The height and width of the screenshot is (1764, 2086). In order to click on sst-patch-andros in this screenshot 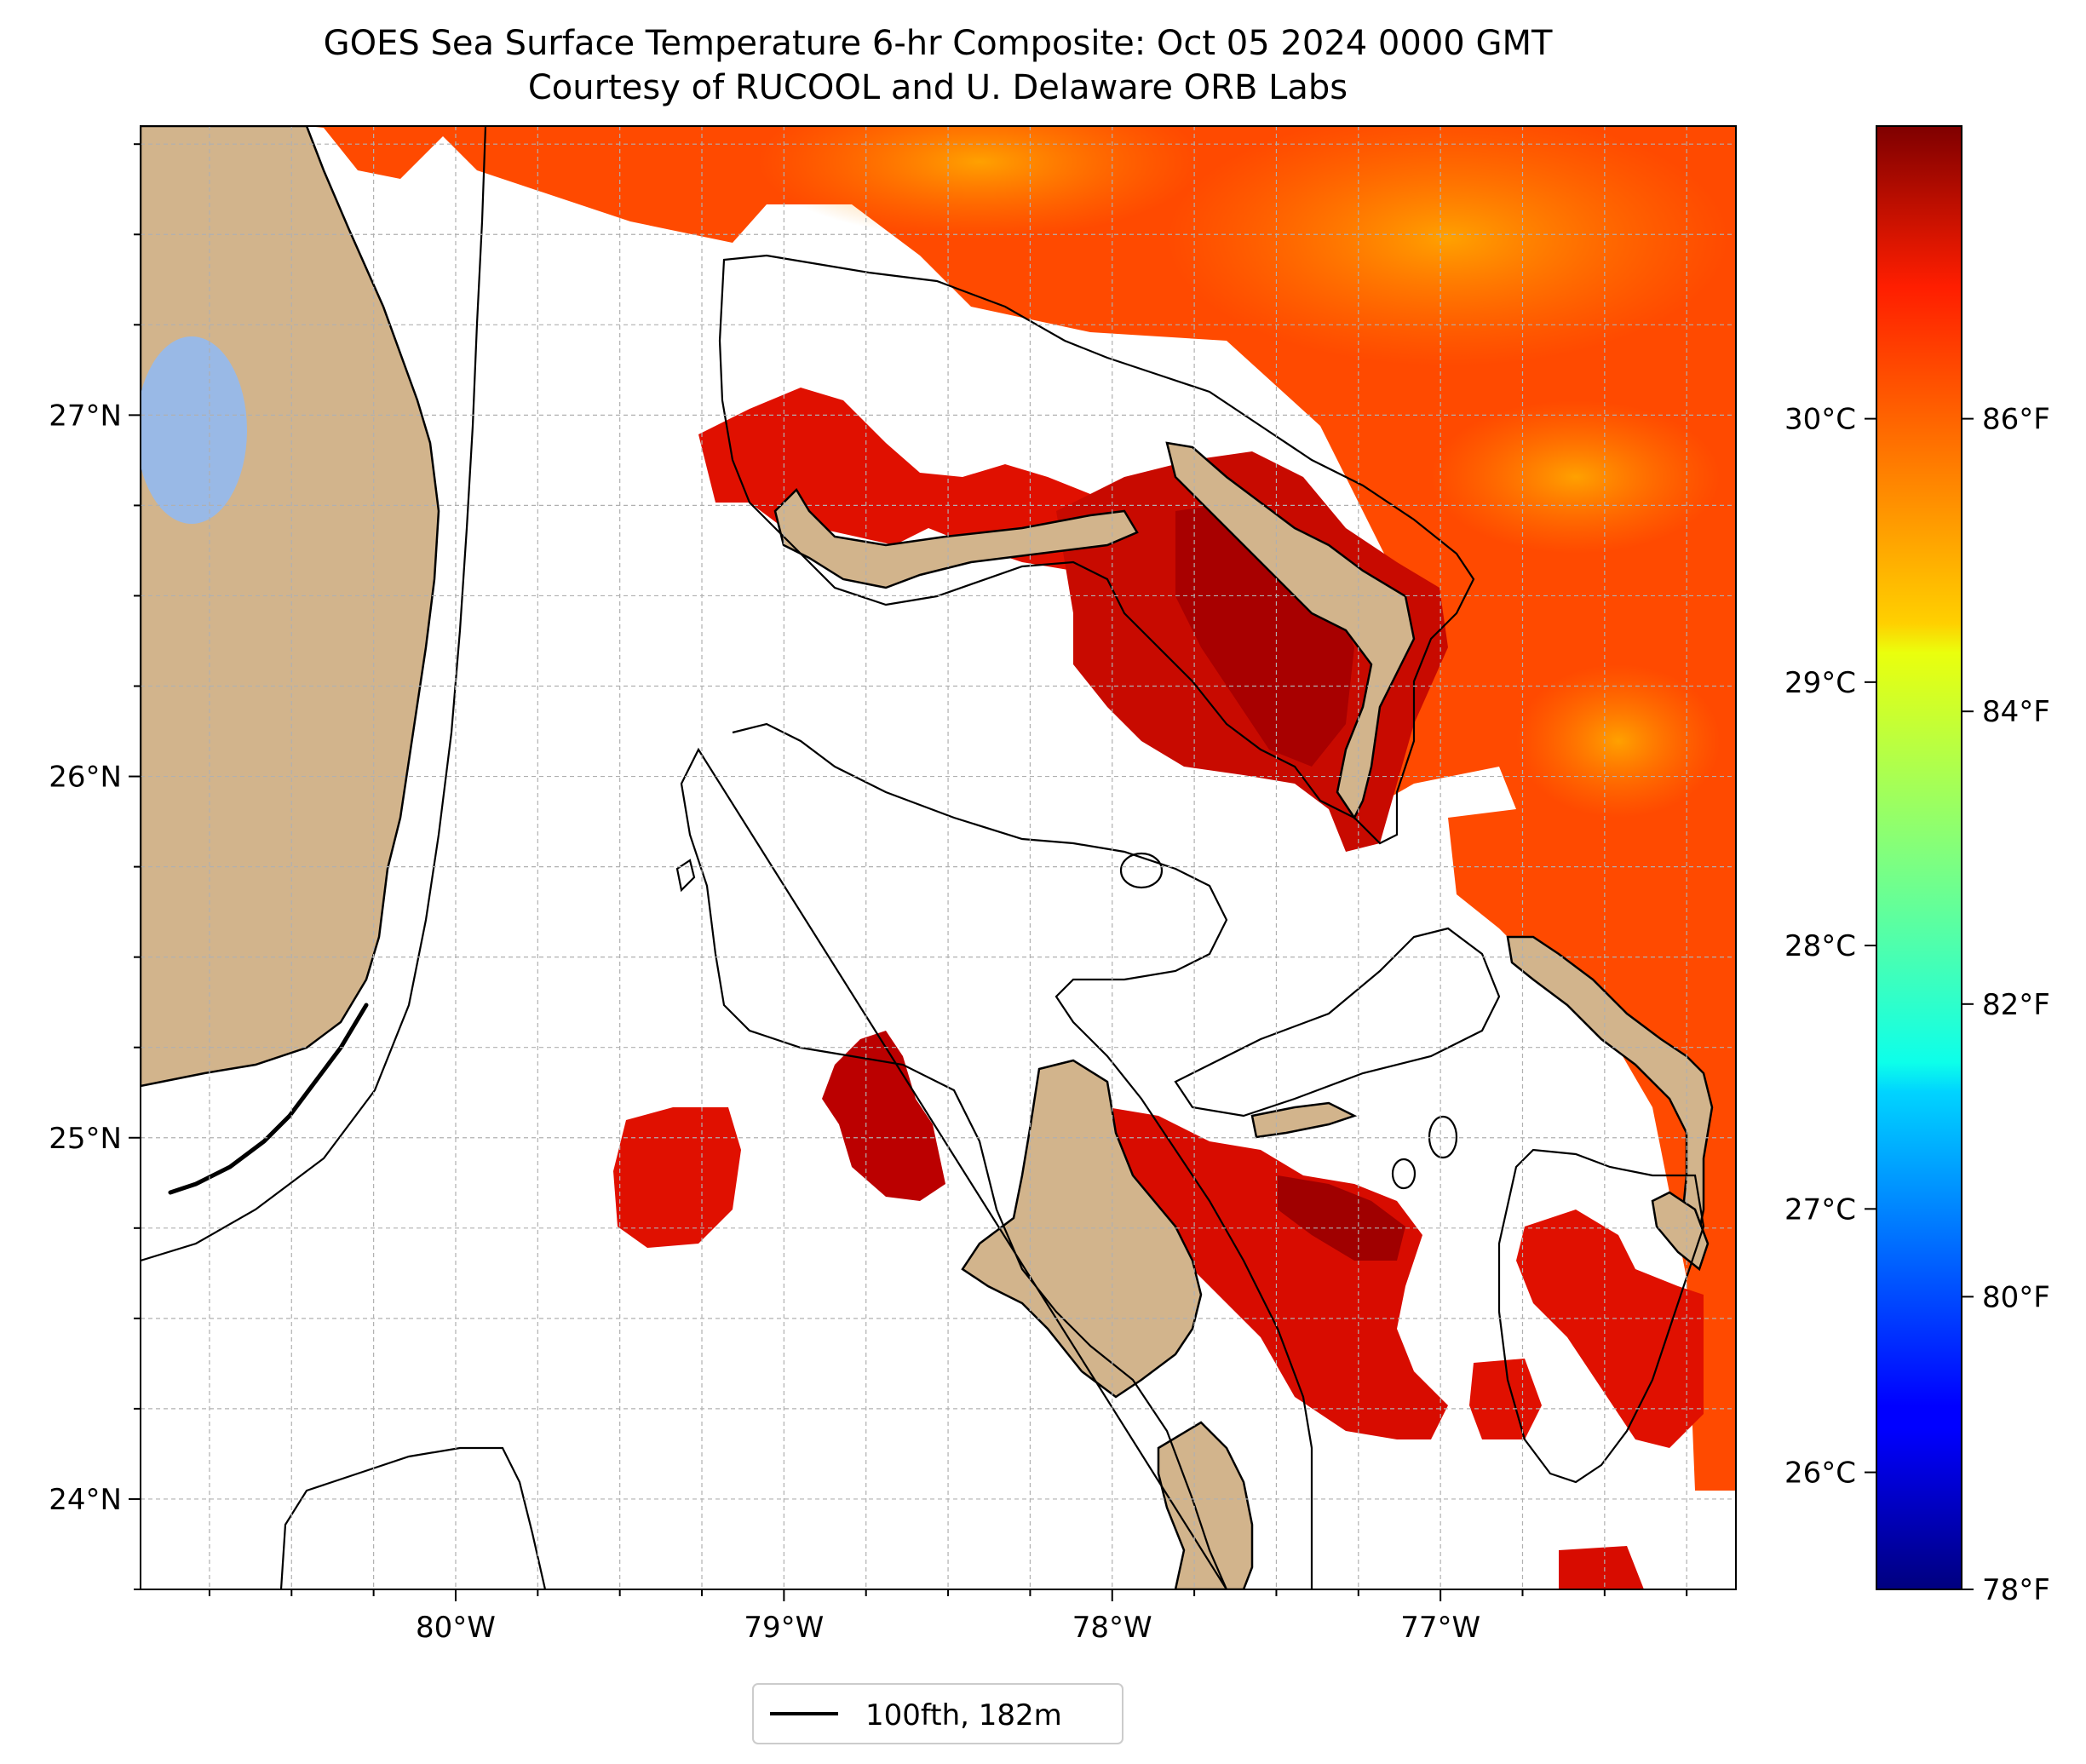, I will do `click(1277, 1273)`.